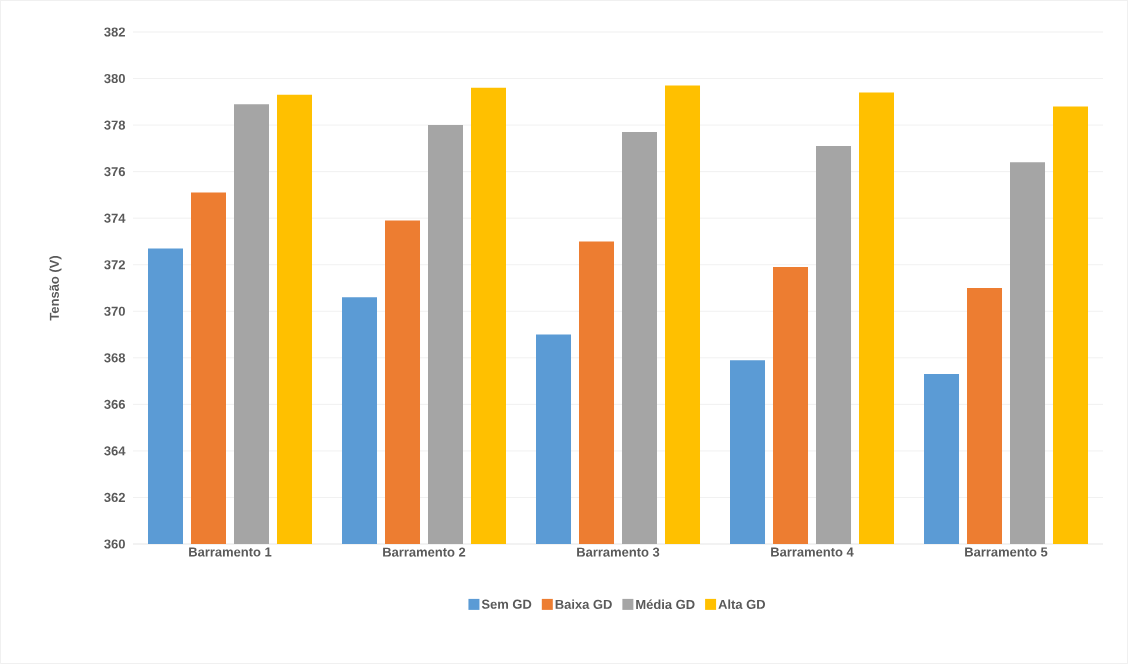 The image size is (1128, 664). What do you see at coordinates (1006, 552) in the screenshot?
I see `x-tick-label: Barramento 5` at bounding box center [1006, 552].